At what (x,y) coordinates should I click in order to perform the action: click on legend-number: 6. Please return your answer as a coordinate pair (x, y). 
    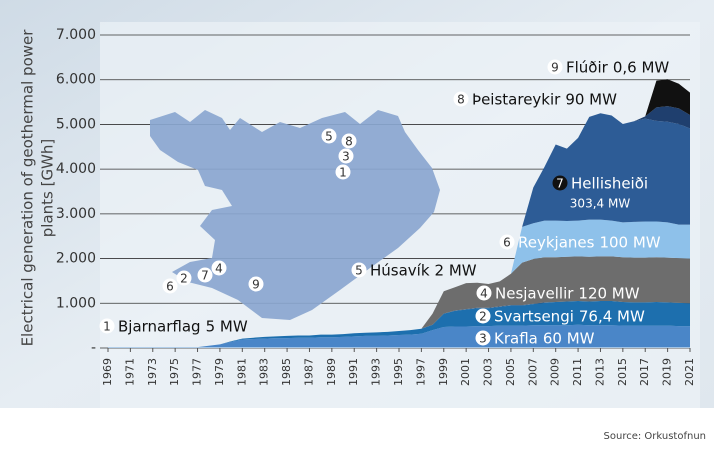
    Looking at the image, I should click on (507, 243).